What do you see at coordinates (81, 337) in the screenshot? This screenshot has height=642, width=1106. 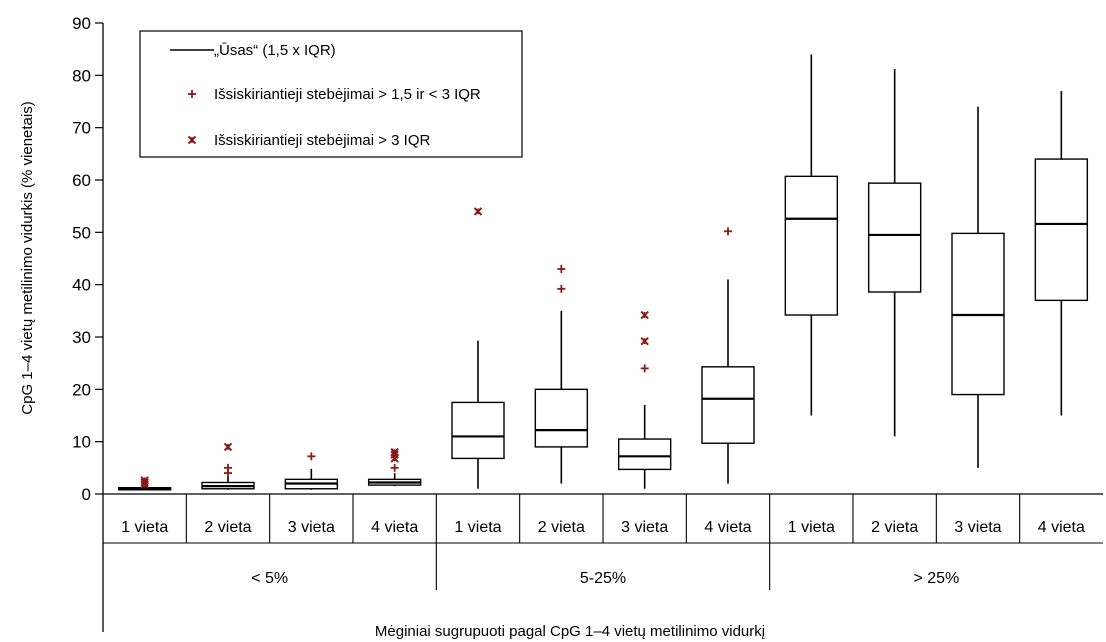 I see `y-tick-label: 30` at bounding box center [81, 337].